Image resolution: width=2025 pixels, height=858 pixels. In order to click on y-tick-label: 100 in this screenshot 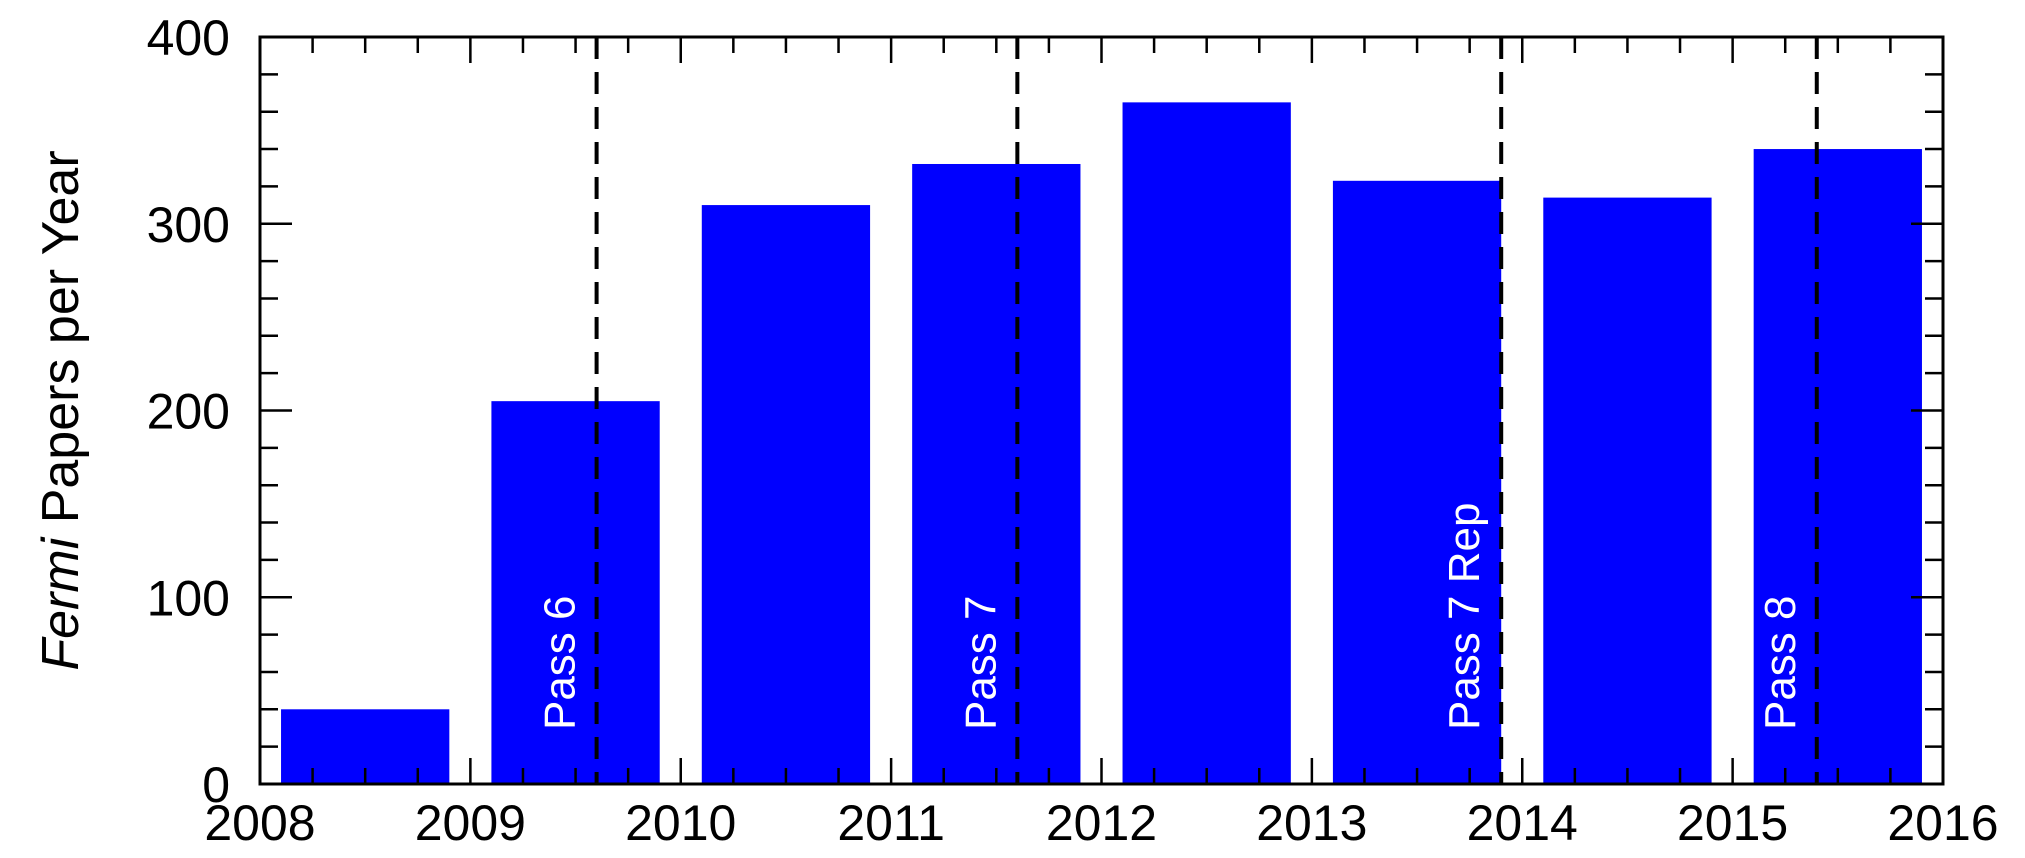, I will do `click(188, 598)`.